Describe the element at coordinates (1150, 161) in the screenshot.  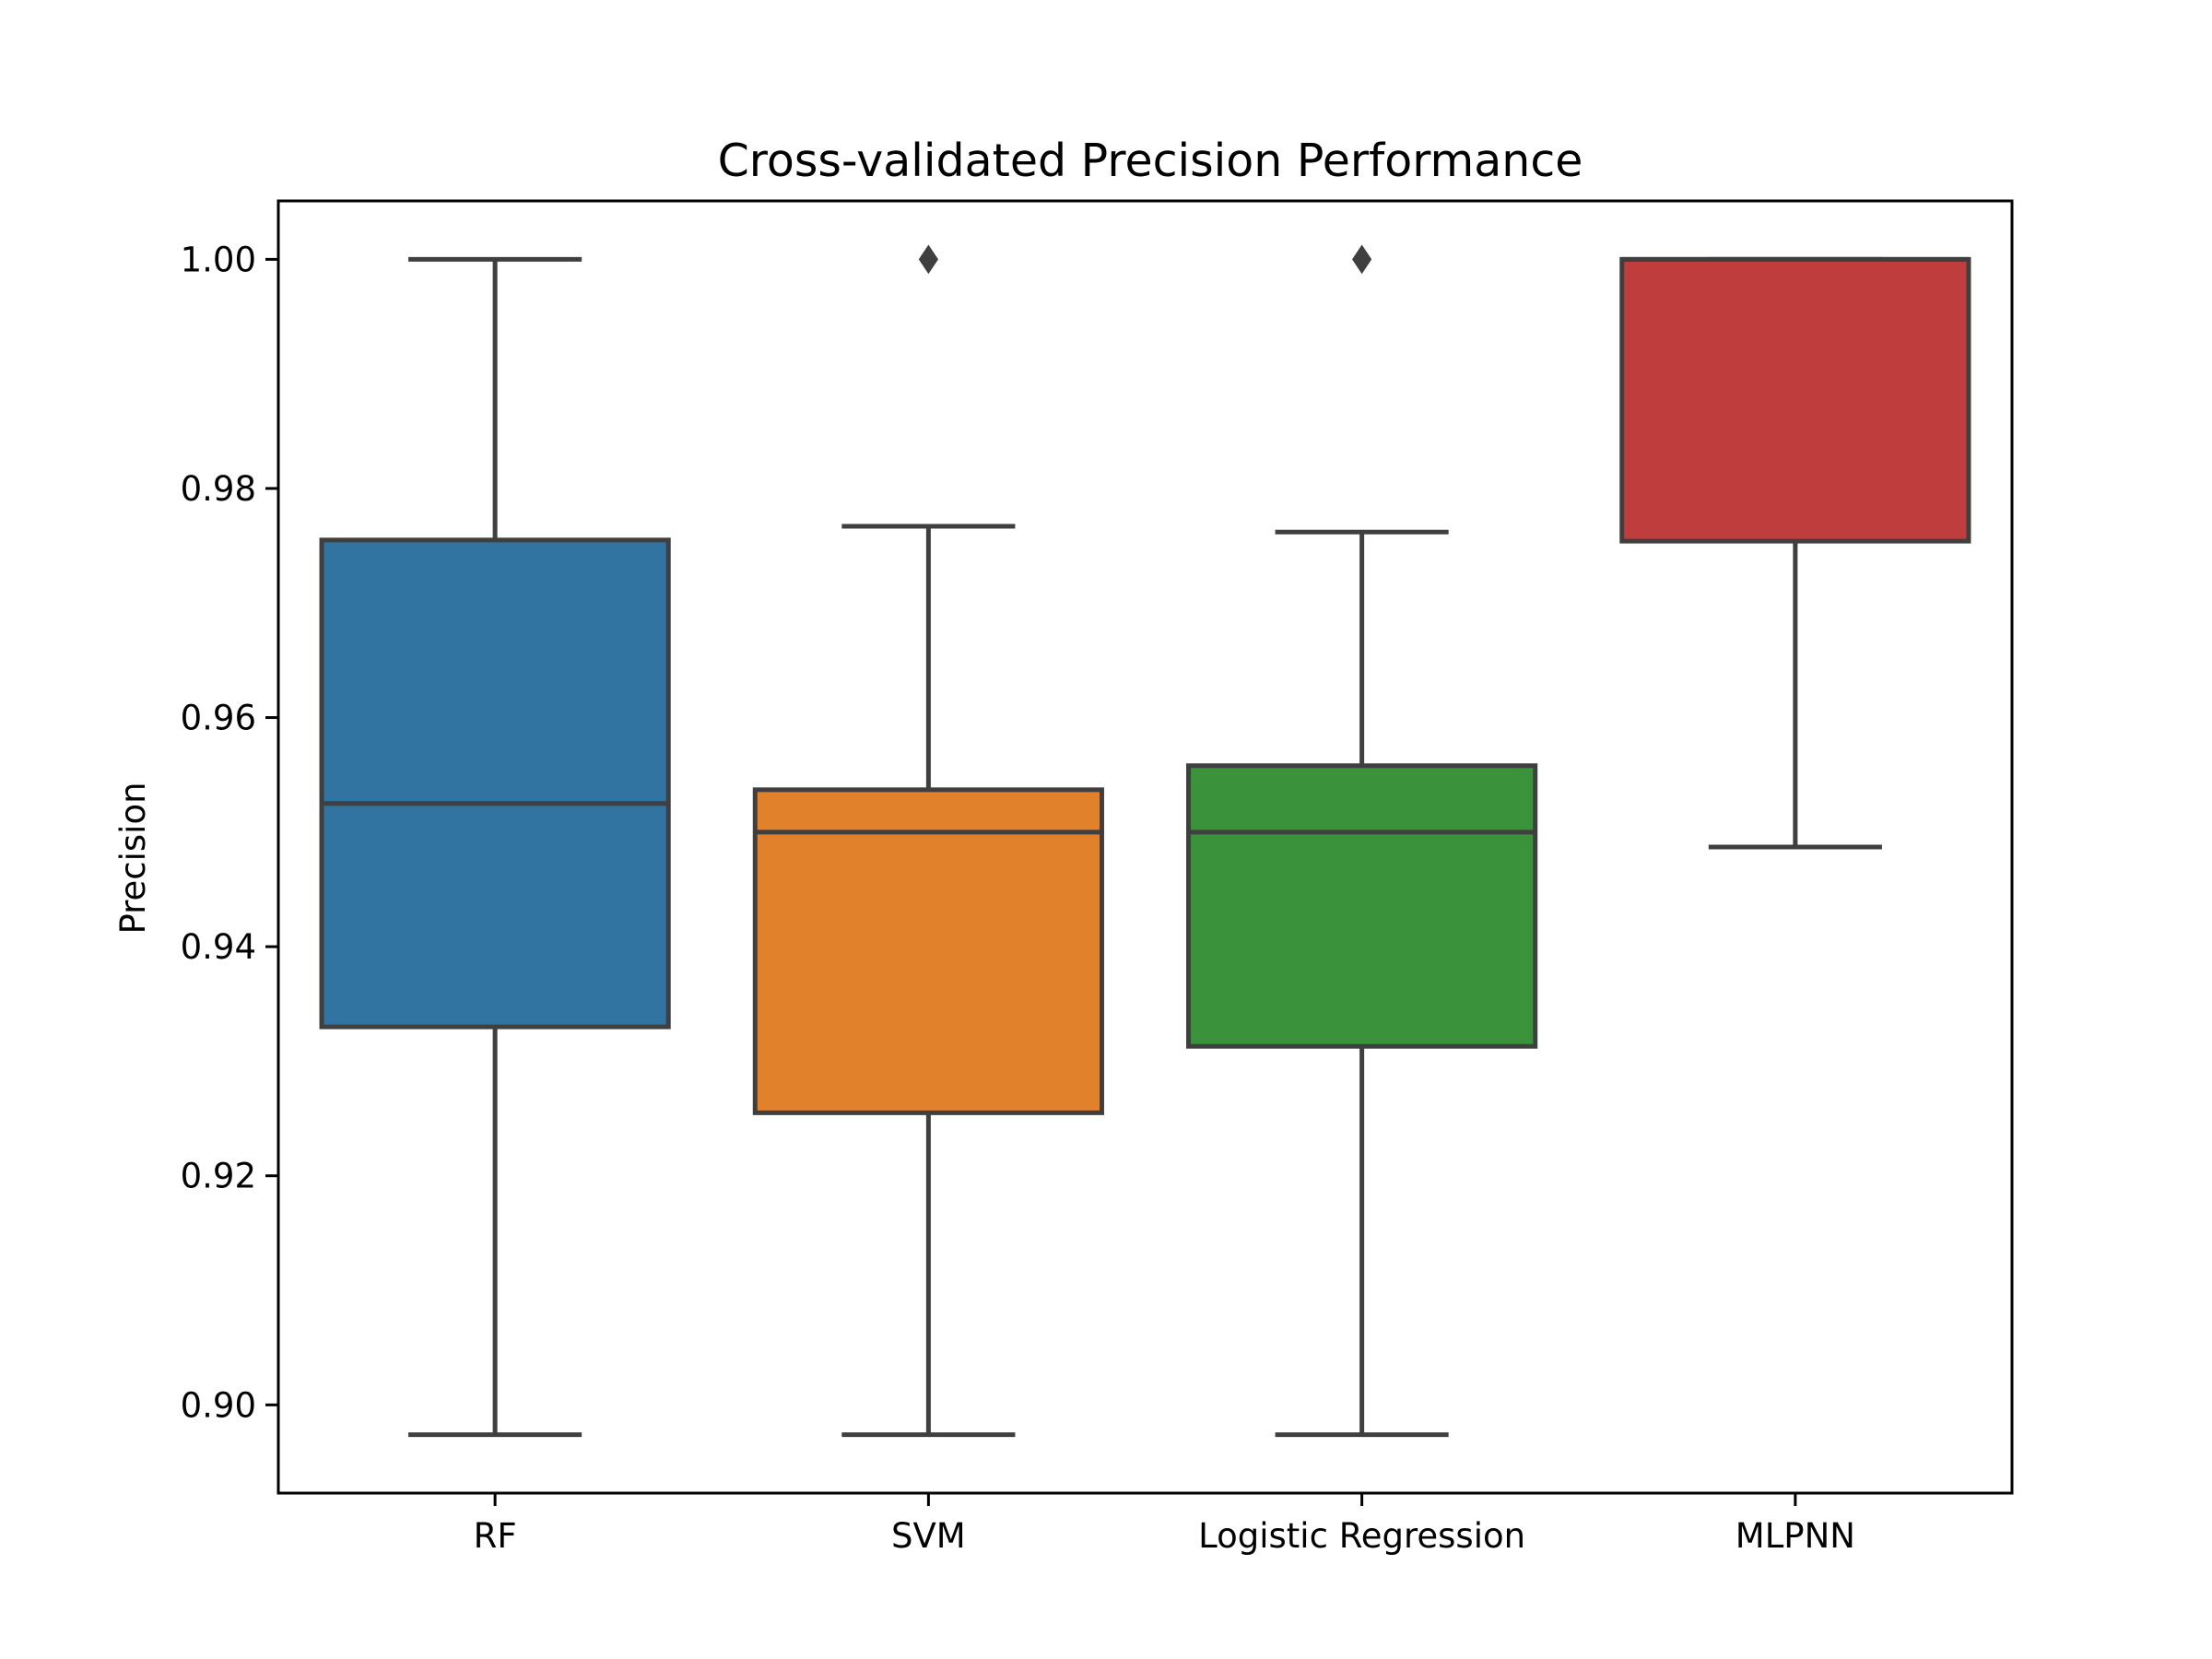
I see `chart-title: Cross-validated Precision Performance` at that location.